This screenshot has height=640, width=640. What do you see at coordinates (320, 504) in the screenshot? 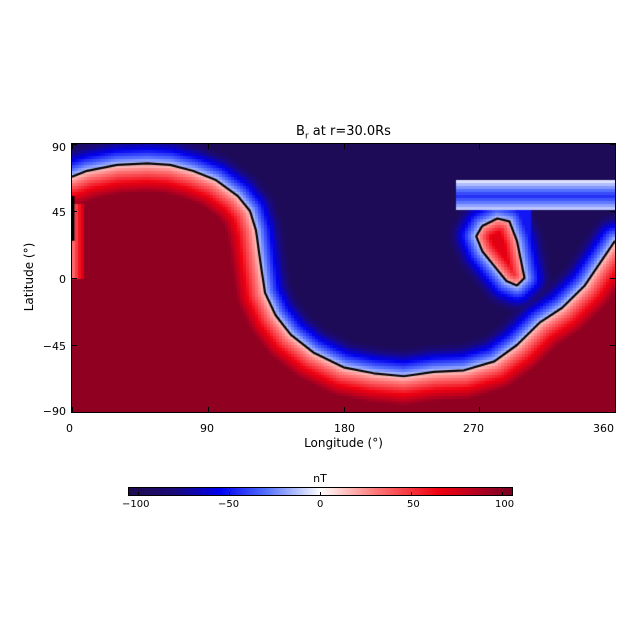
I see `colorbar-tick-label-0: 0` at bounding box center [320, 504].